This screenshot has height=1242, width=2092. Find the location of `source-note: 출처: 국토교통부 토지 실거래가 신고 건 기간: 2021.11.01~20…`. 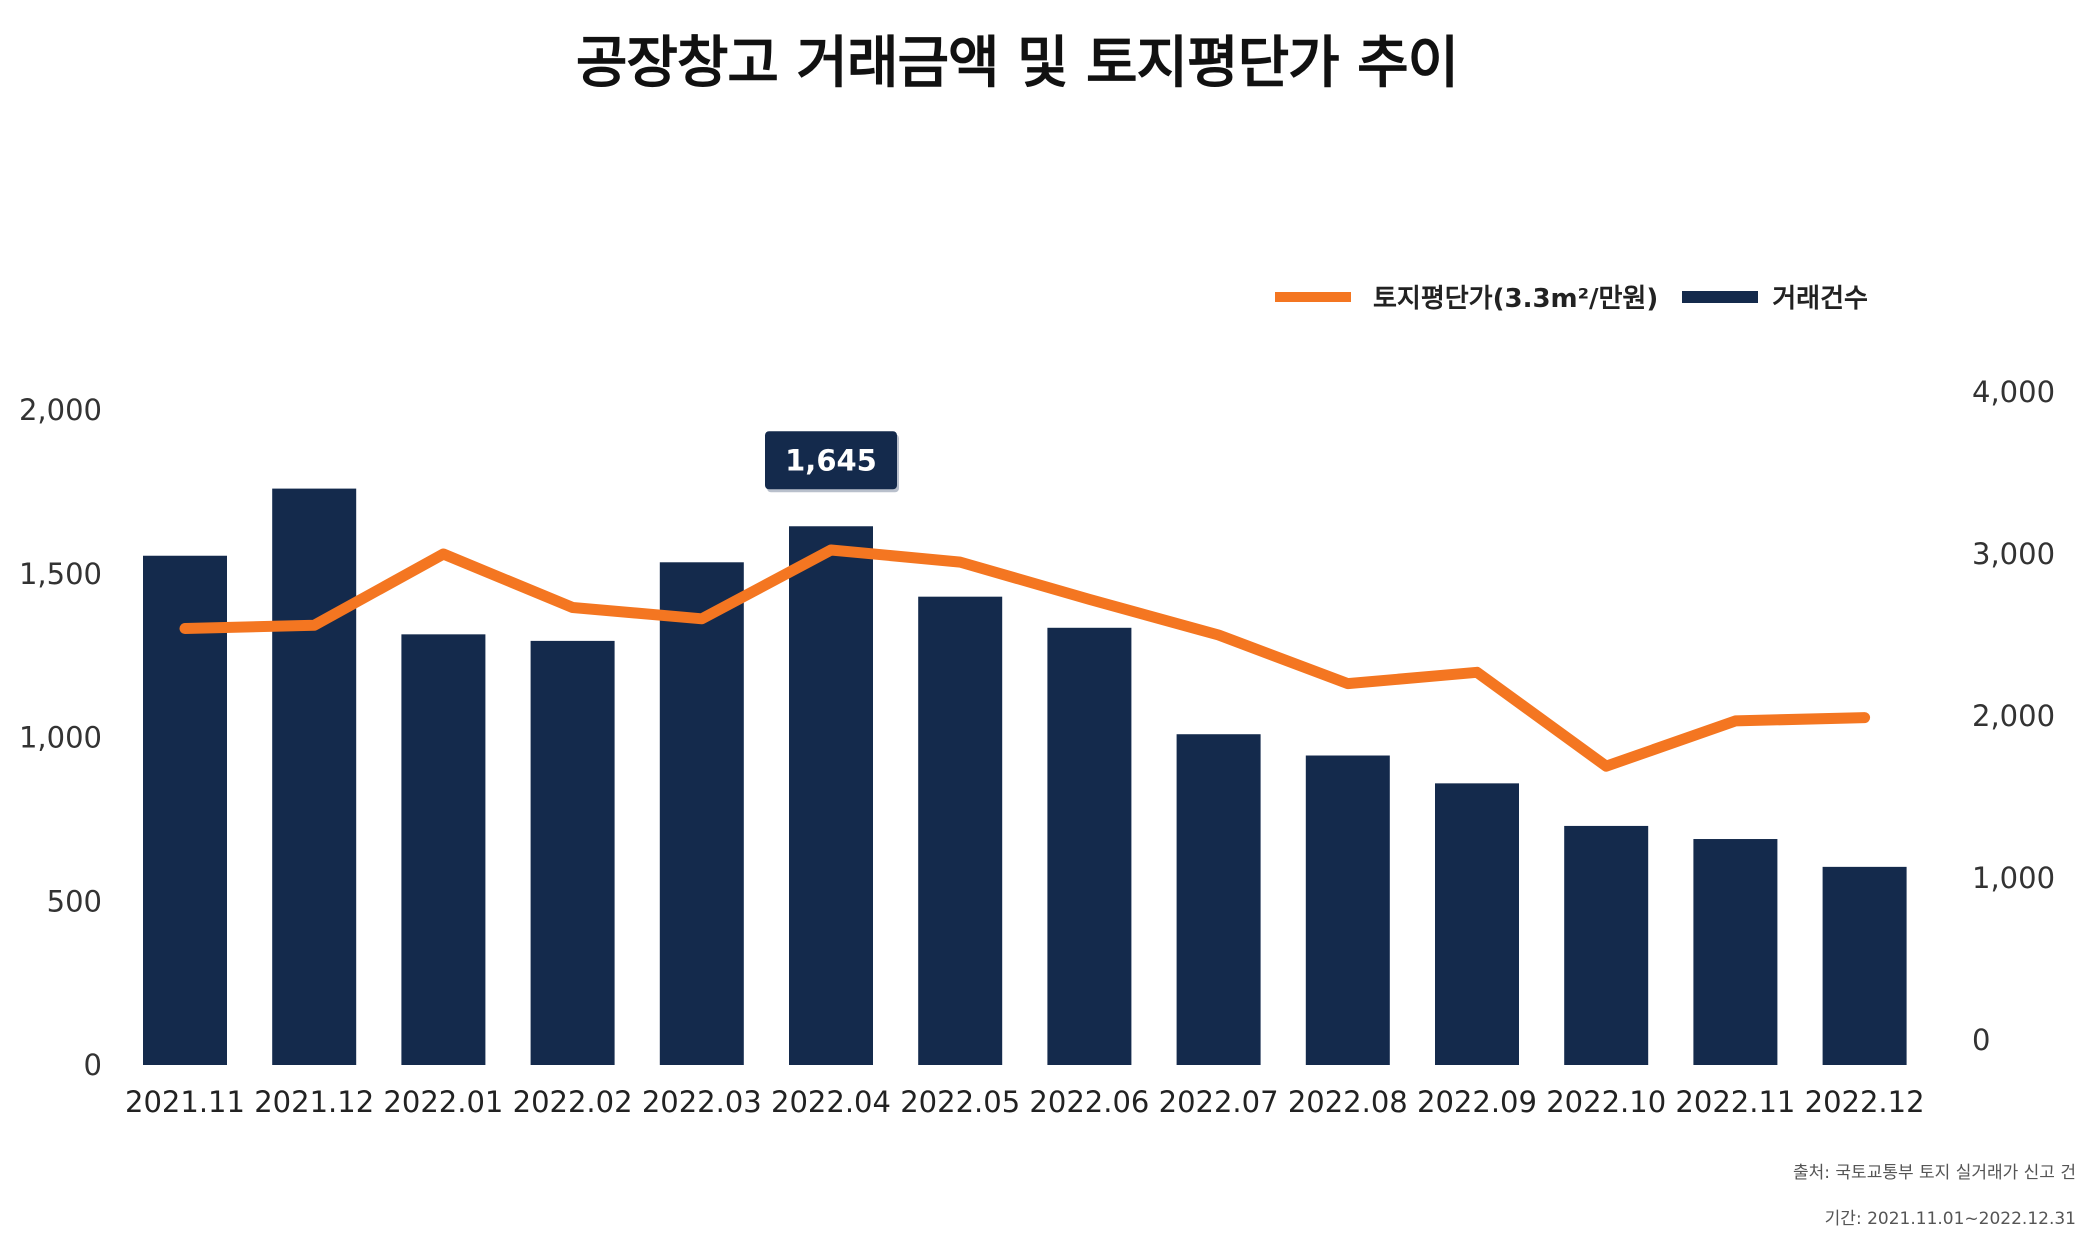

source-note: 출처: 국토교통부 토지 실거래가 신고 건 기간: 2021.11.01~20… is located at coordinates (1934, 1196).